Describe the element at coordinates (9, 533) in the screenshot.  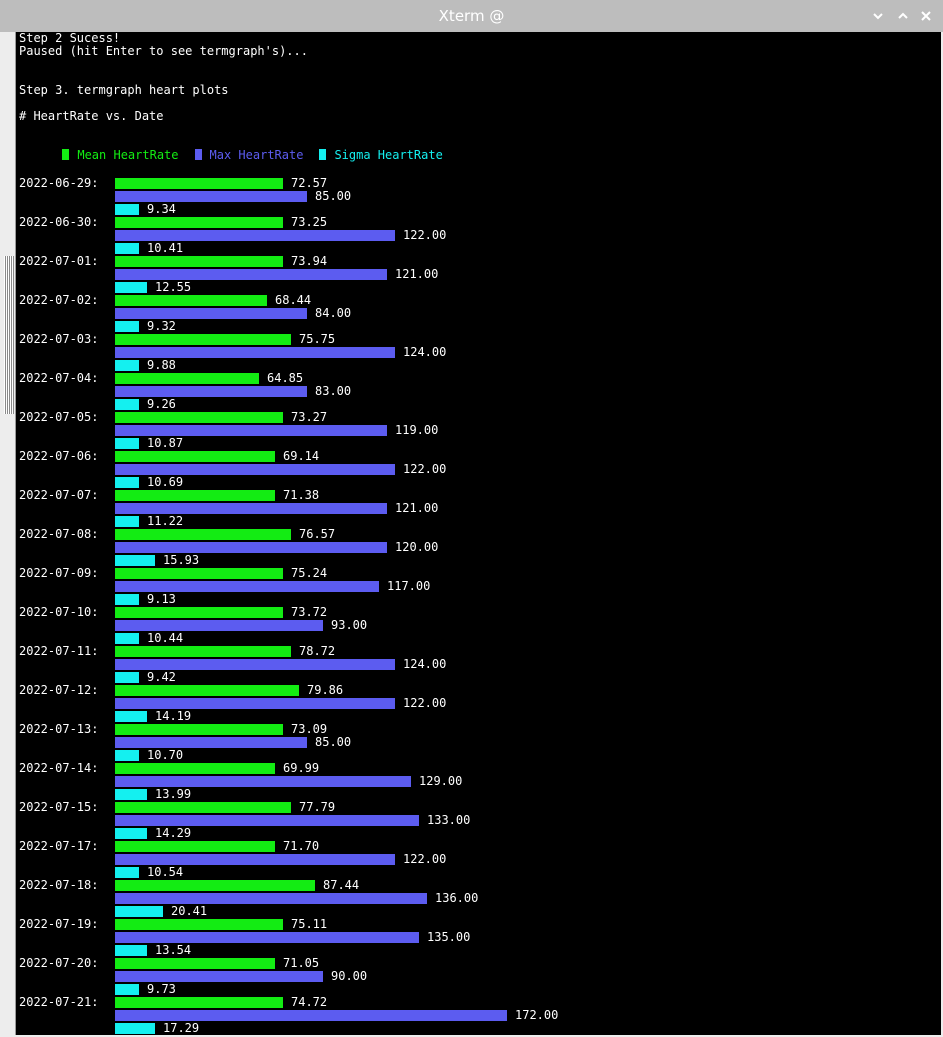
I see `scrollbar` at that location.